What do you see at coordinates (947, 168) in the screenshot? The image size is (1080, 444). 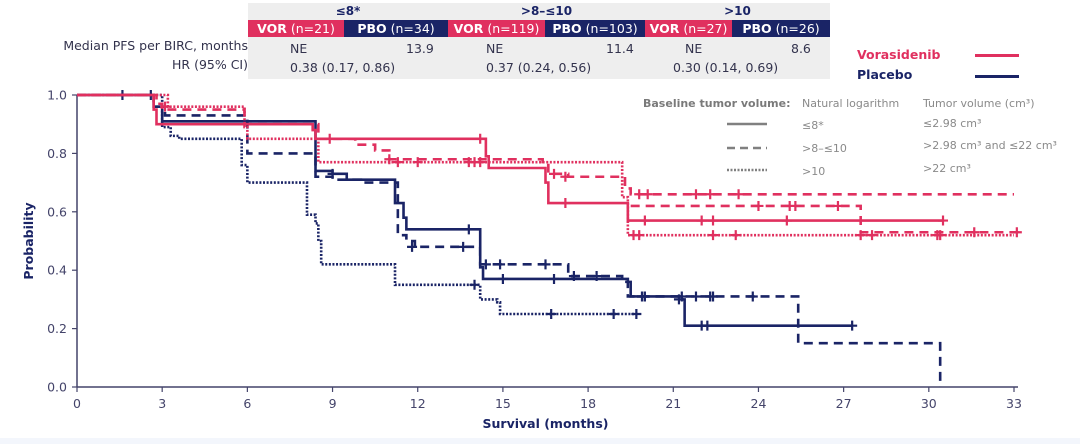 I see `volume-legend-row-volume: >22 cm³` at bounding box center [947, 168].